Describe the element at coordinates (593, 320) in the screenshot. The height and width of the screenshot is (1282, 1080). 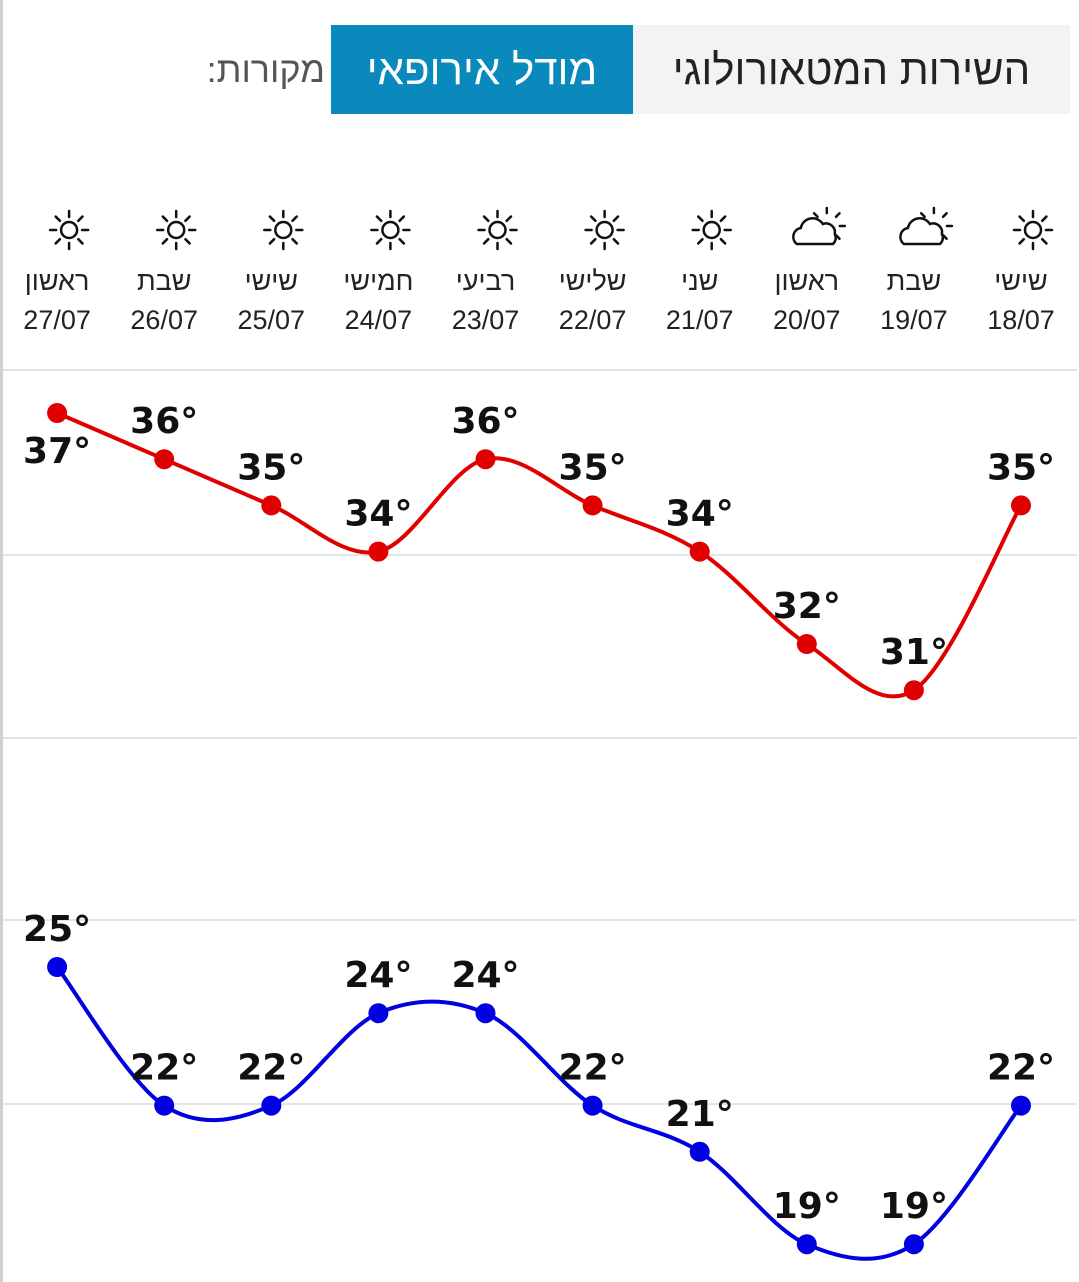
I see `date-label: 22/07` at that location.